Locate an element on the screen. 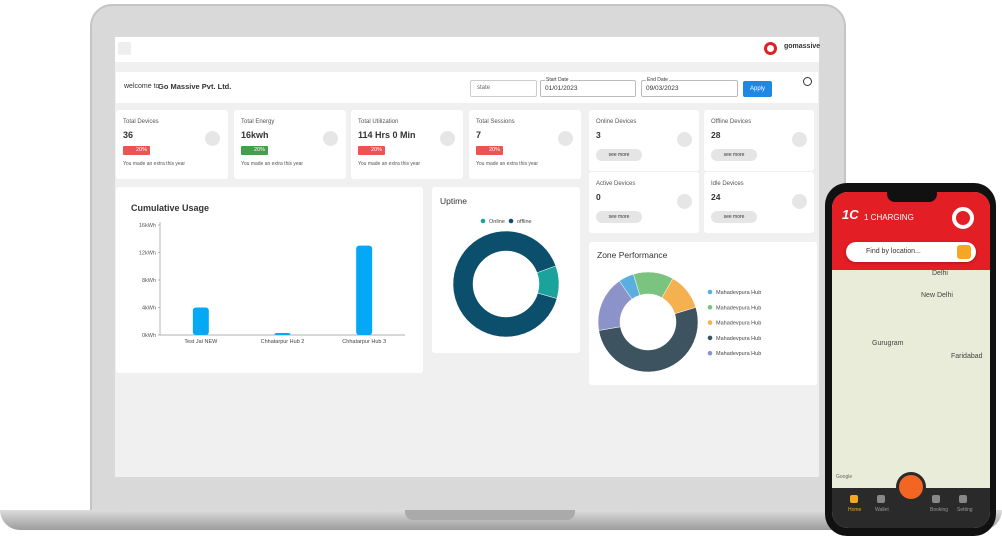 This screenshot has width=1002, height=540. laptop-base is located at coordinates (501, 520).